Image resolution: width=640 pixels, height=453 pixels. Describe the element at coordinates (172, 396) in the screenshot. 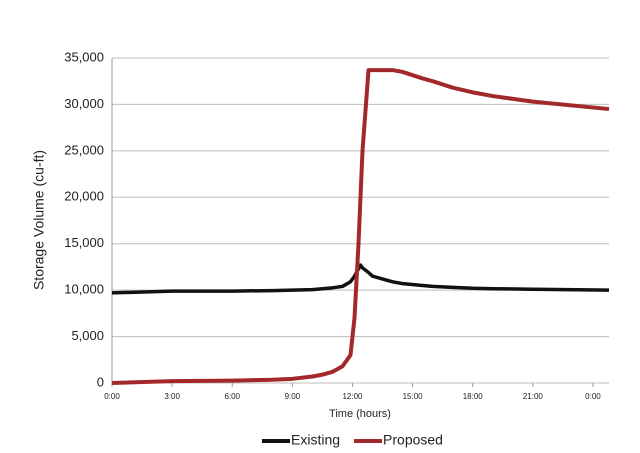

I see `x-tick-label: 3:00` at that location.